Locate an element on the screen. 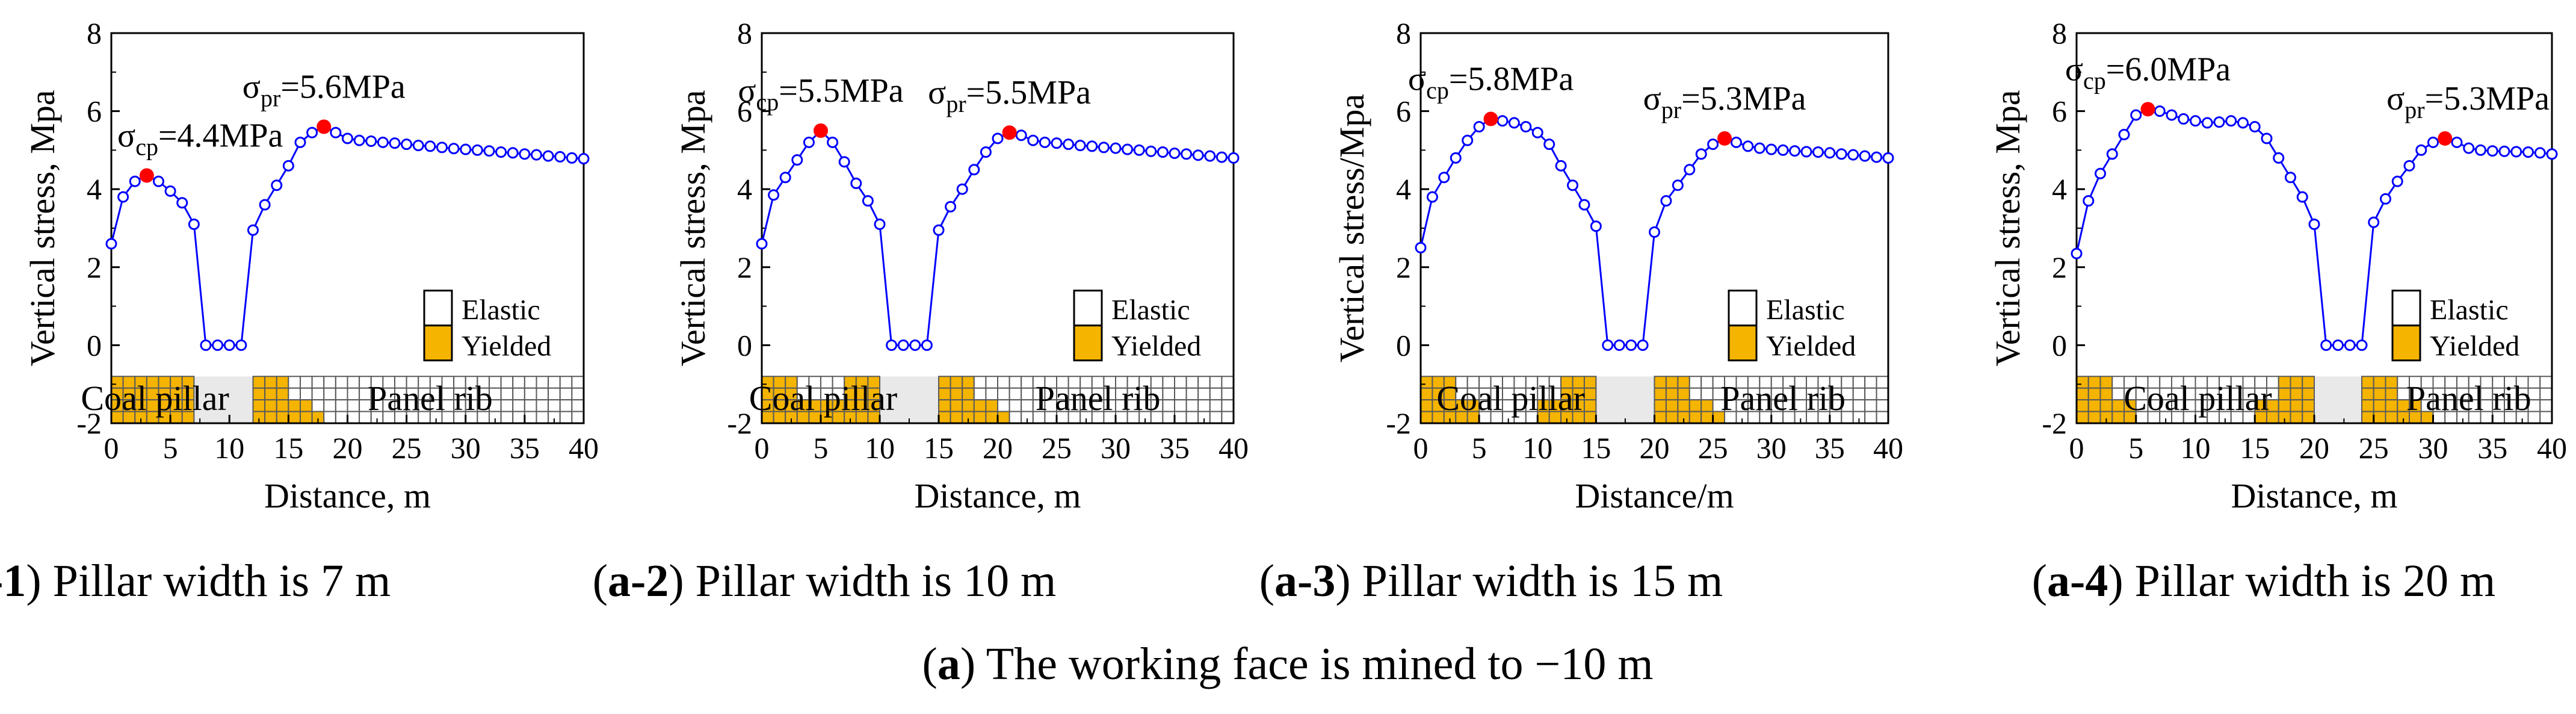 The height and width of the screenshot is (714, 2576). x-tick-label: 0 is located at coordinates (2076, 448).